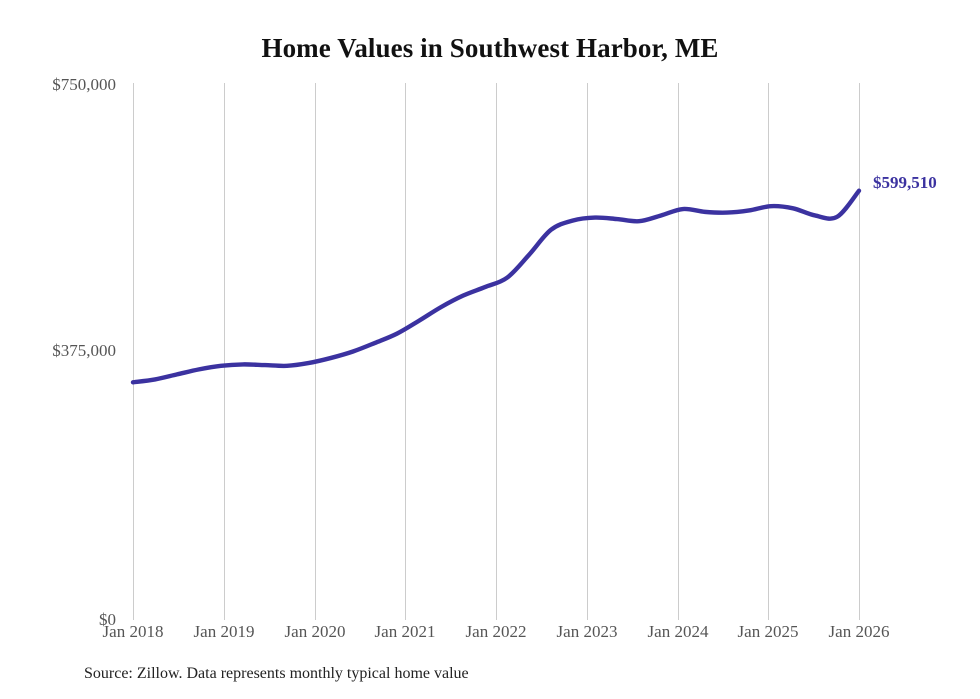  Describe the element at coordinates (587, 351) in the screenshot. I see `gridline-jan-2023` at that location.